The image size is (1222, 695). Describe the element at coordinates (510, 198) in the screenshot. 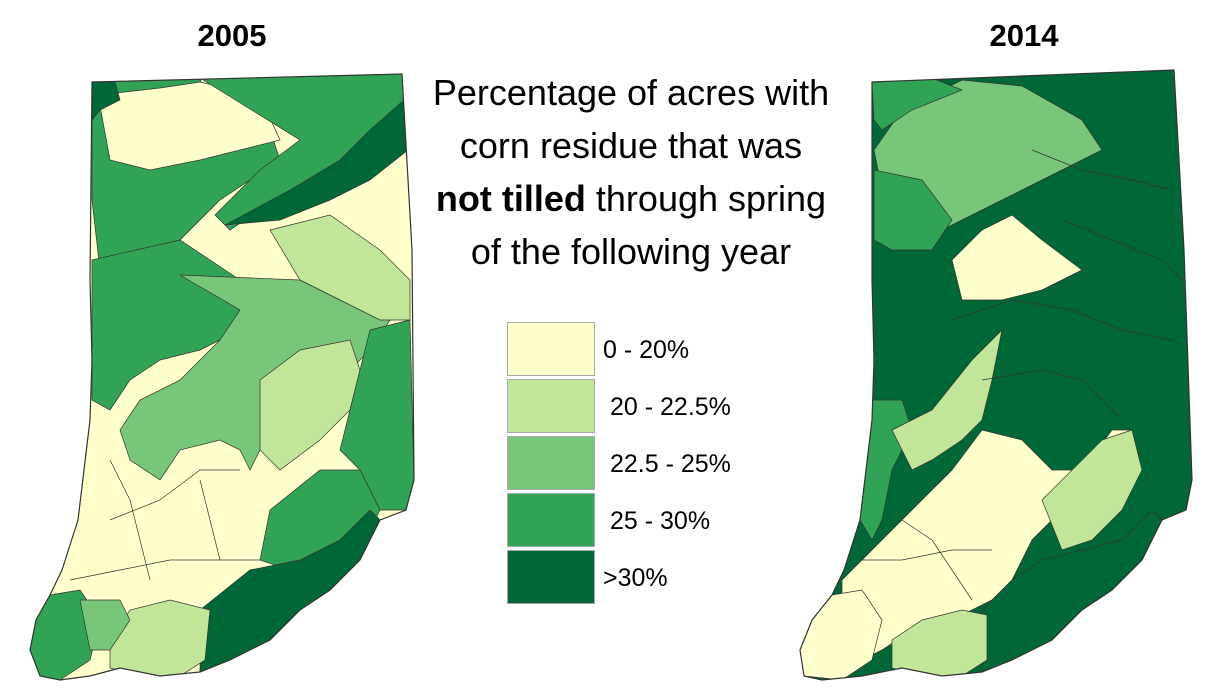

I see `heading-bold-text: not tilled` at that location.